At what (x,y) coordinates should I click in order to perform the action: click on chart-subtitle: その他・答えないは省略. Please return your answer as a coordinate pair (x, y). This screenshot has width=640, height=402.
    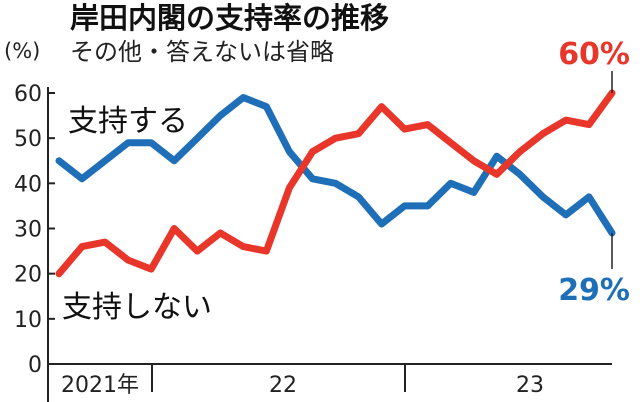
    Looking at the image, I should click on (202, 52).